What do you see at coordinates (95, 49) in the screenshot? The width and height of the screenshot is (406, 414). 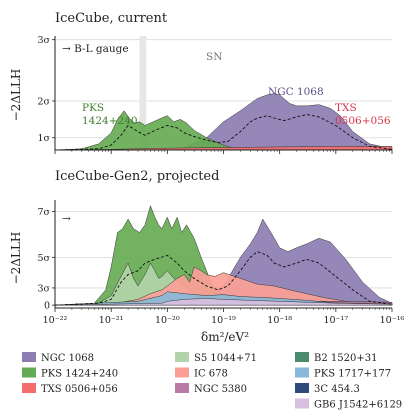 I see `bl-gauge-annotation: → B-L gauge` at bounding box center [95, 49].